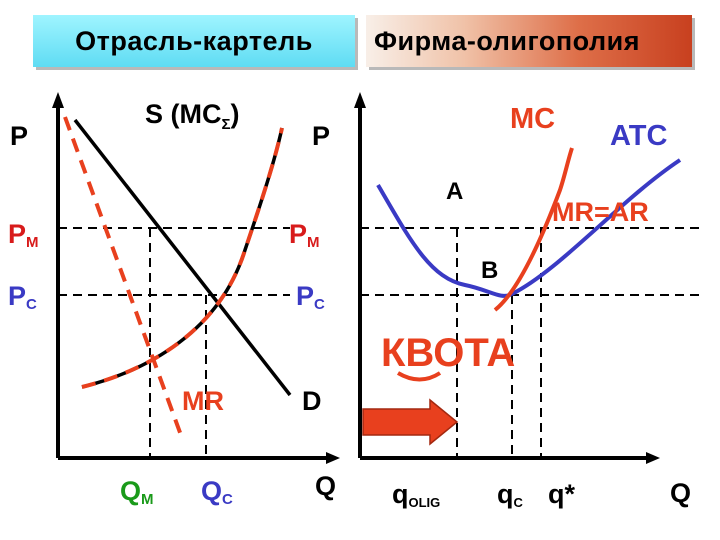 The image size is (720, 540). What do you see at coordinates (533, 229) in the screenshot?
I see `mc-curve` at bounding box center [533, 229].